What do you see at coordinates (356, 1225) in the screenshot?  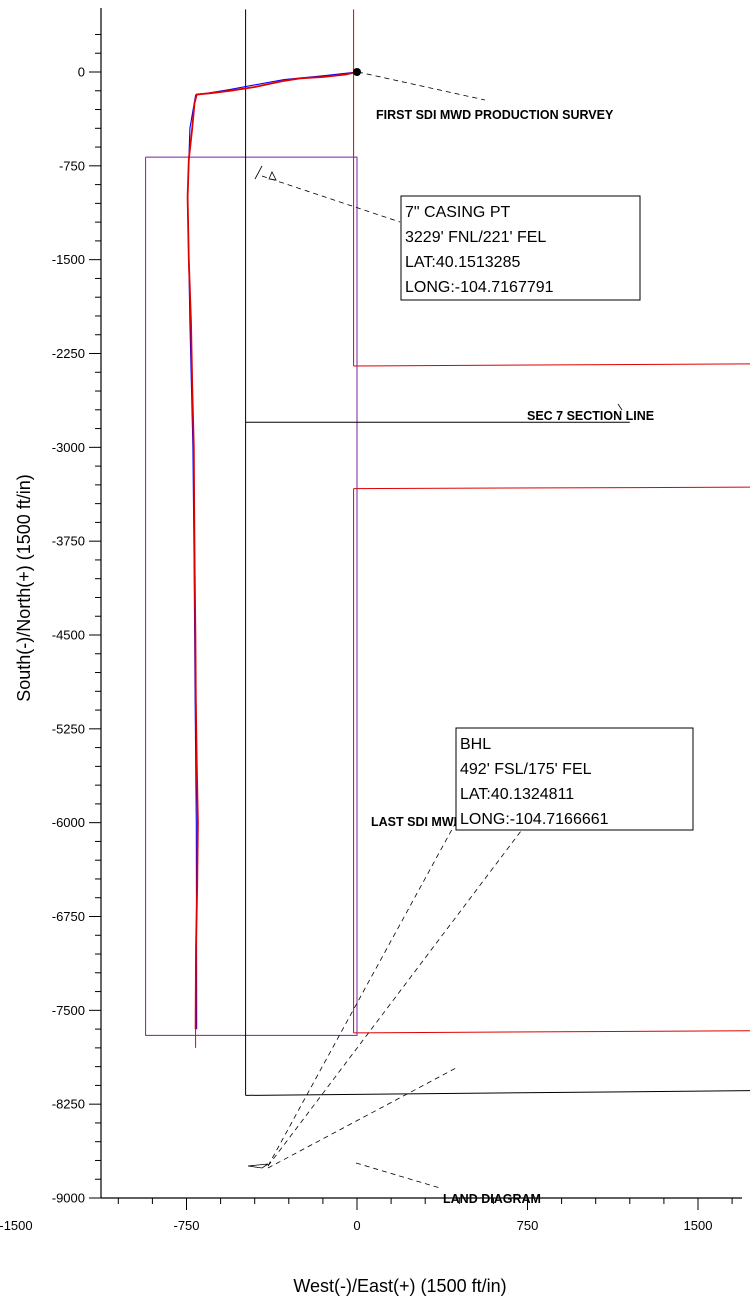 I see `x-tick-label: 0` at bounding box center [356, 1225].